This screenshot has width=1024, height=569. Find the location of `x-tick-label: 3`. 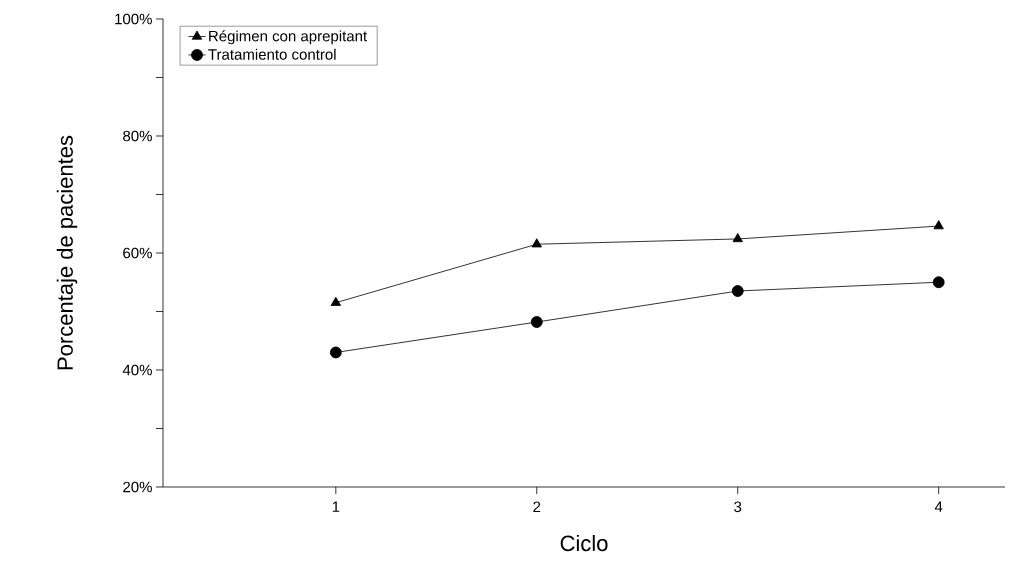

x-tick-label: 3 is located at coordinates (738, 507).